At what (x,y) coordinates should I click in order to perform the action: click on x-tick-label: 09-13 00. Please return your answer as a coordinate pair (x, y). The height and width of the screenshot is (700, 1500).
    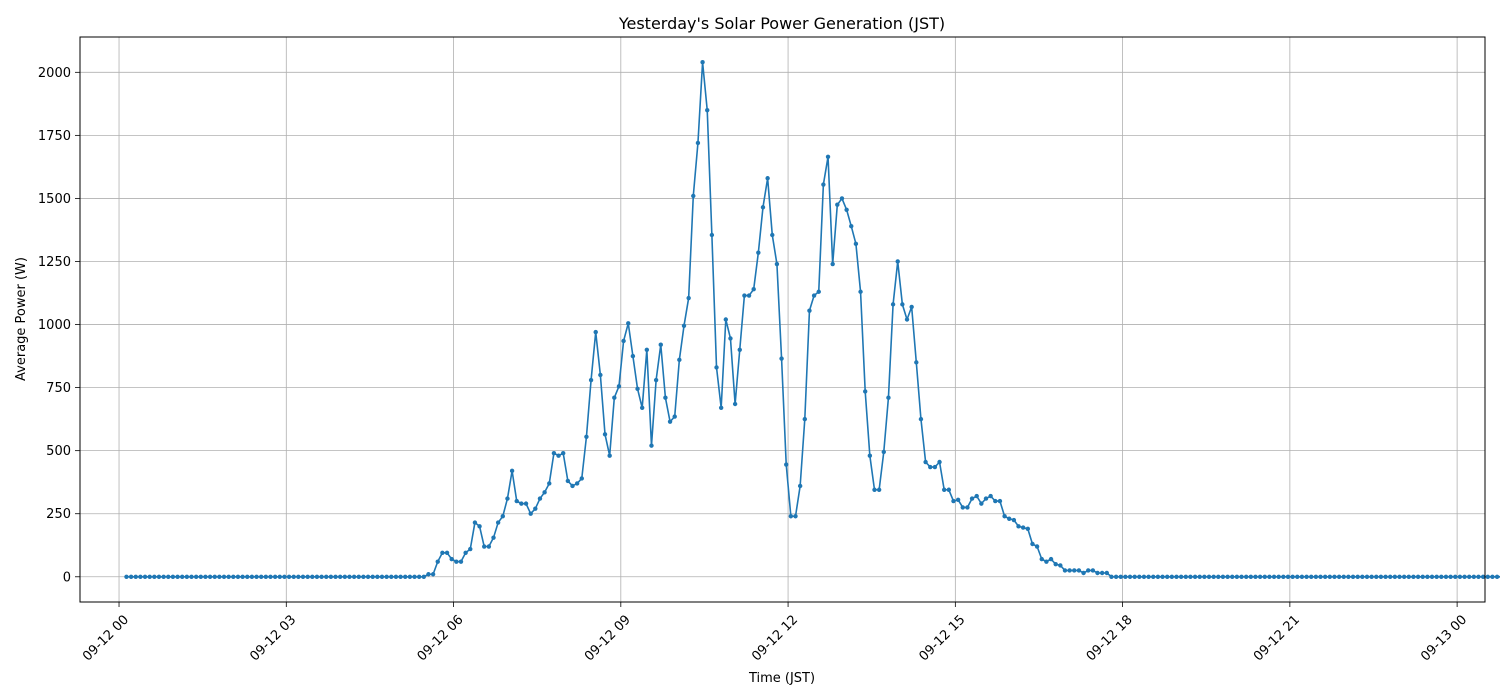
    Looking at the image, I should click on (1444, 638).